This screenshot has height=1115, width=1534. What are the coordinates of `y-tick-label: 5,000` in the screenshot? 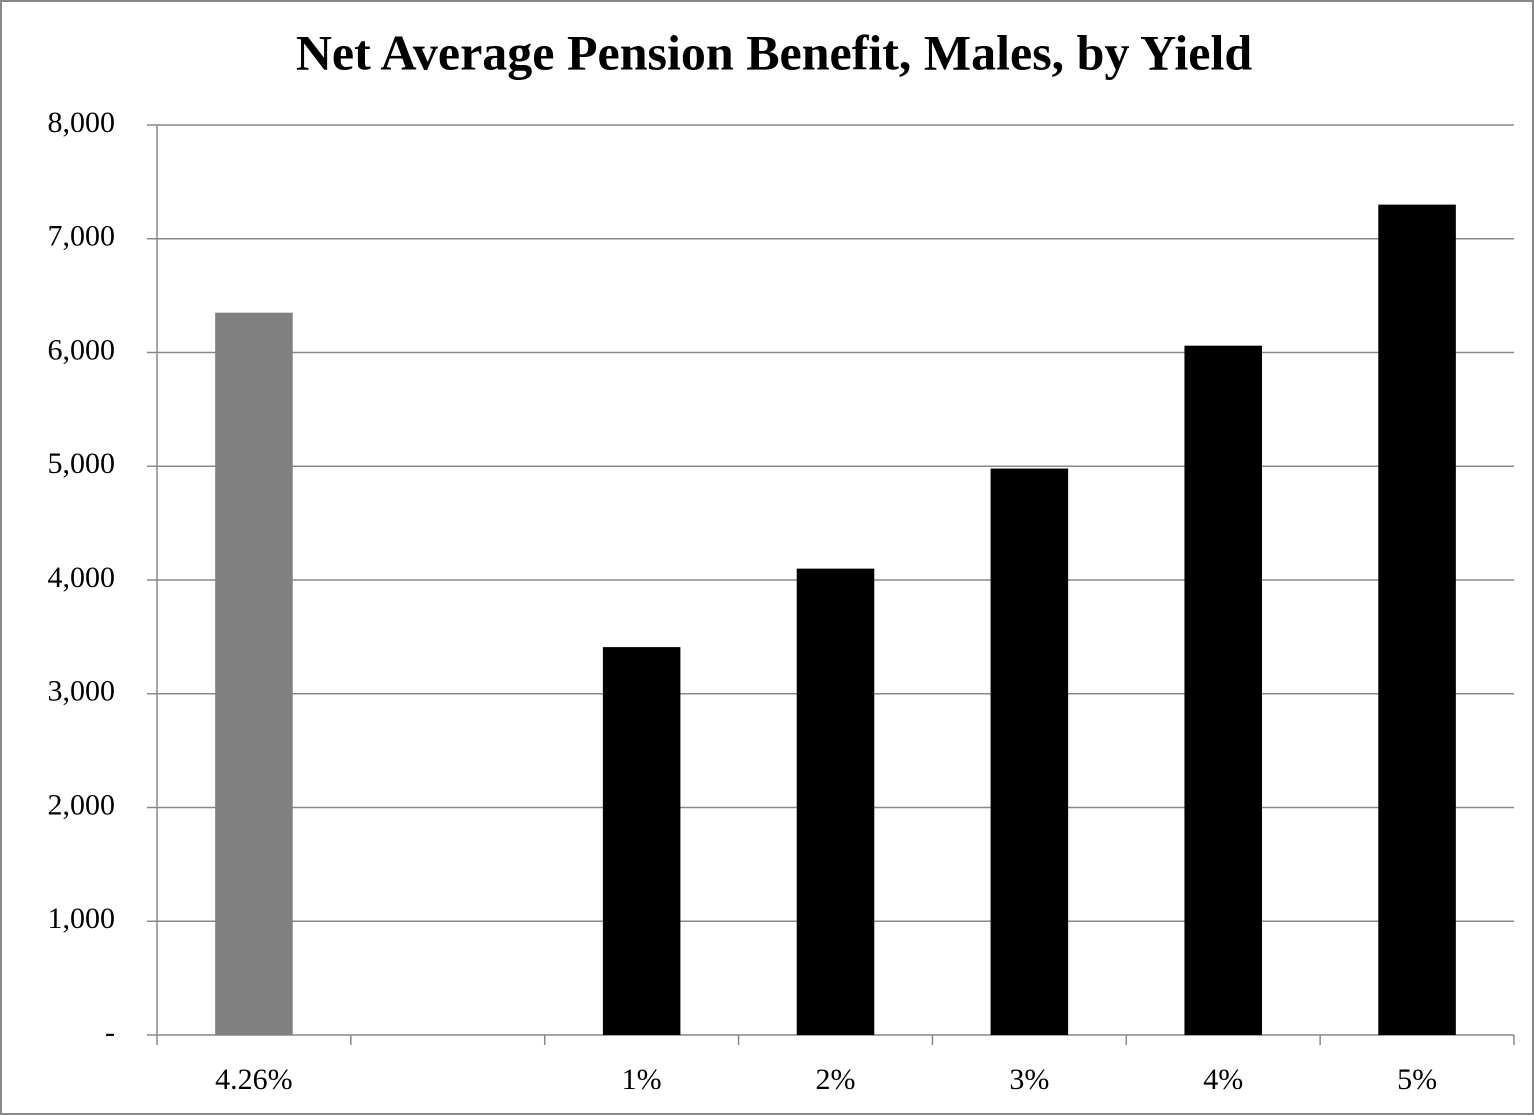 It's located at (82, 463).